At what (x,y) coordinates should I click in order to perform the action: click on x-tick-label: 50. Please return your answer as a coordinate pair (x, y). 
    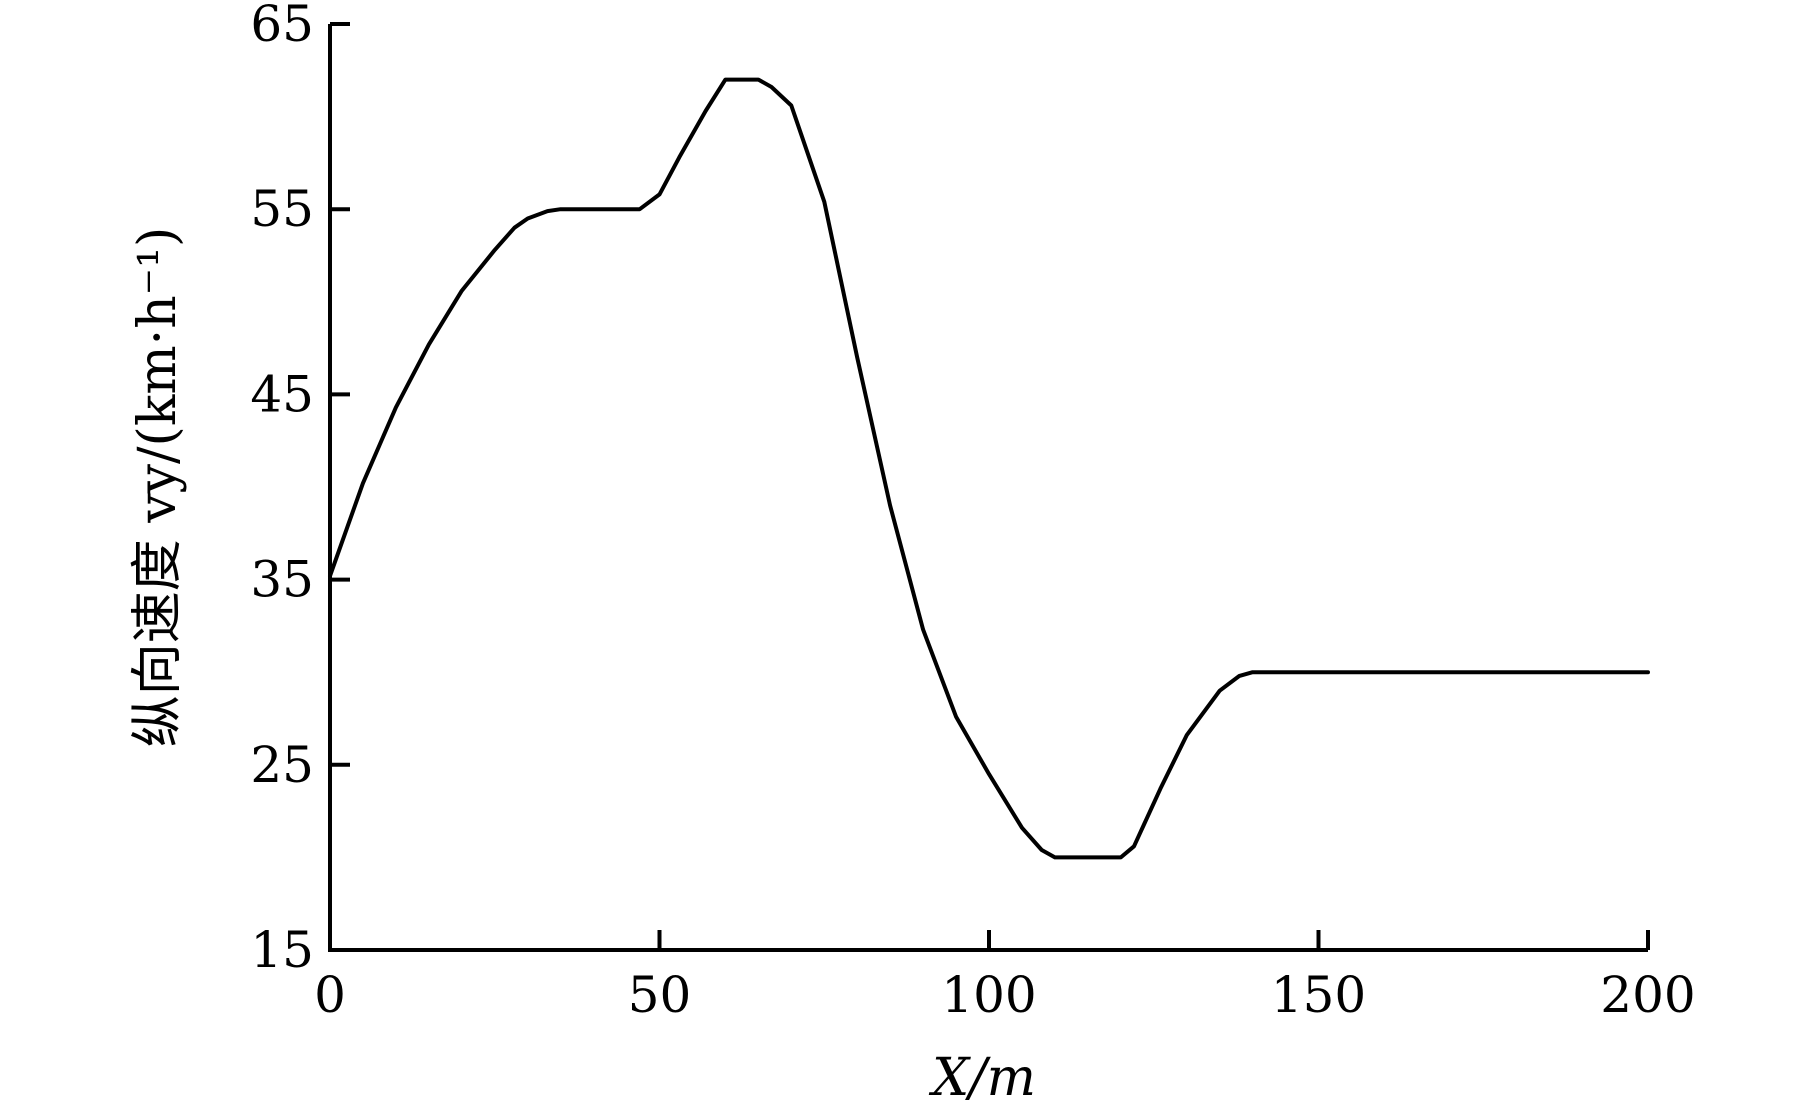
    Looking at the image, I should click on (660, 995).